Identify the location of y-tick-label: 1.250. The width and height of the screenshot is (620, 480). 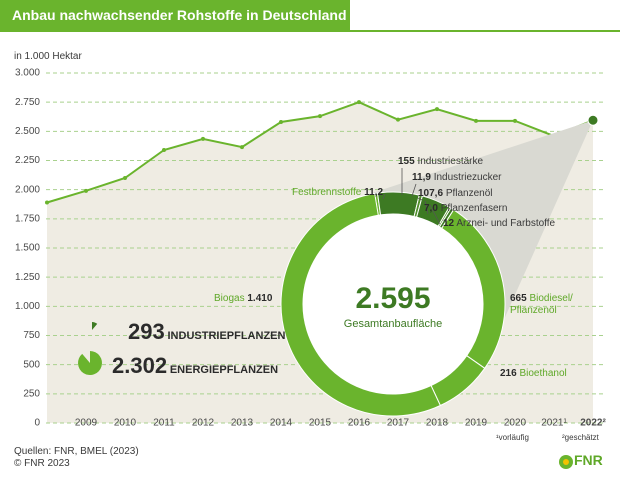
(27, 277).